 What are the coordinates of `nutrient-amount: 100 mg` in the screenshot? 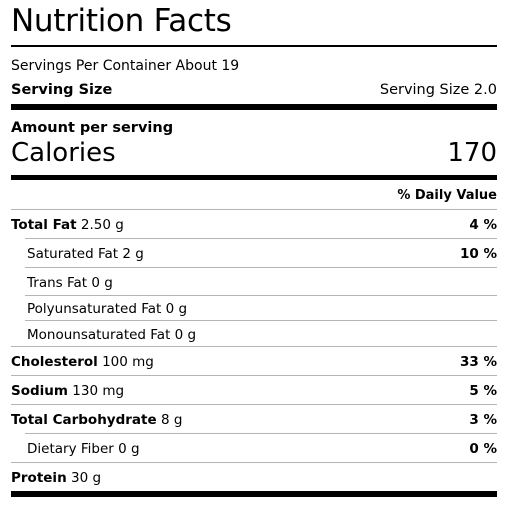 It's located at (128, 362).